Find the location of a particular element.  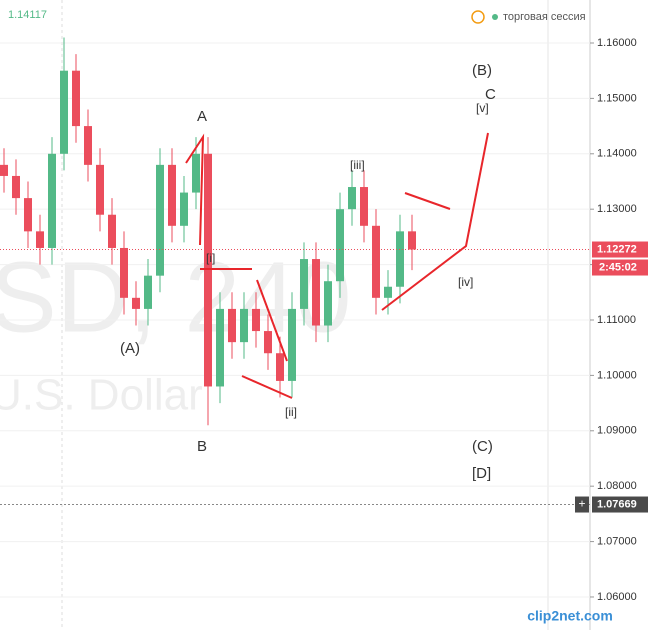

last-price-label: 1.12272 is located at coordinates (617, 249).